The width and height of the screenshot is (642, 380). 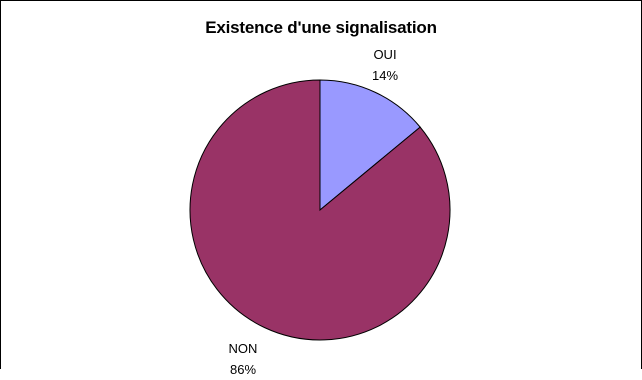 I want to click on slice-percent-non: 86%, so click(x=243, y=369).